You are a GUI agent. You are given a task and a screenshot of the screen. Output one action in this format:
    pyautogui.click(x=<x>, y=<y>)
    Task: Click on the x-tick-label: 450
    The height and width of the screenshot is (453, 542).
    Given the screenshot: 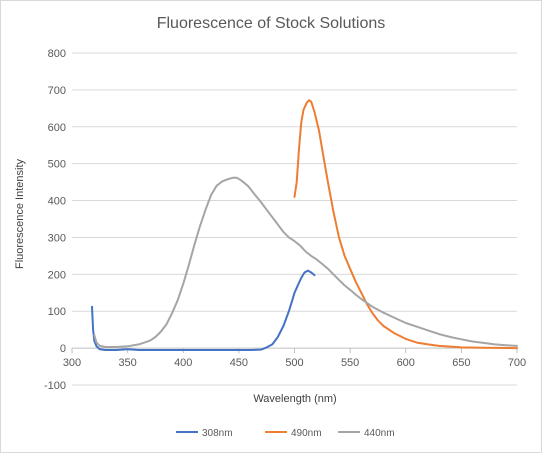 What is the action you would take?
    pyautogui.click(x=239, y=363)
    